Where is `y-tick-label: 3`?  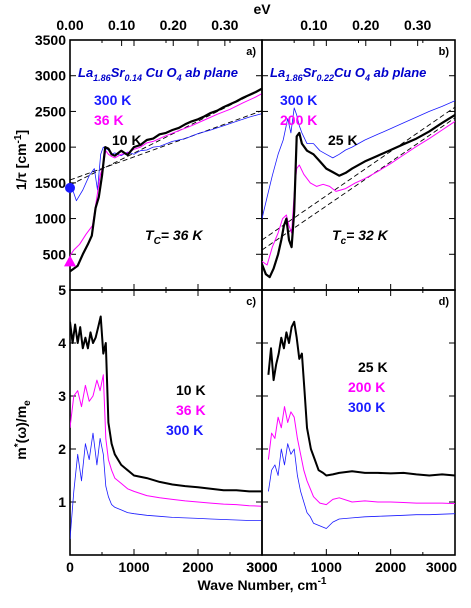
y-tick-label: 3 is located at coordinates (62, 396).